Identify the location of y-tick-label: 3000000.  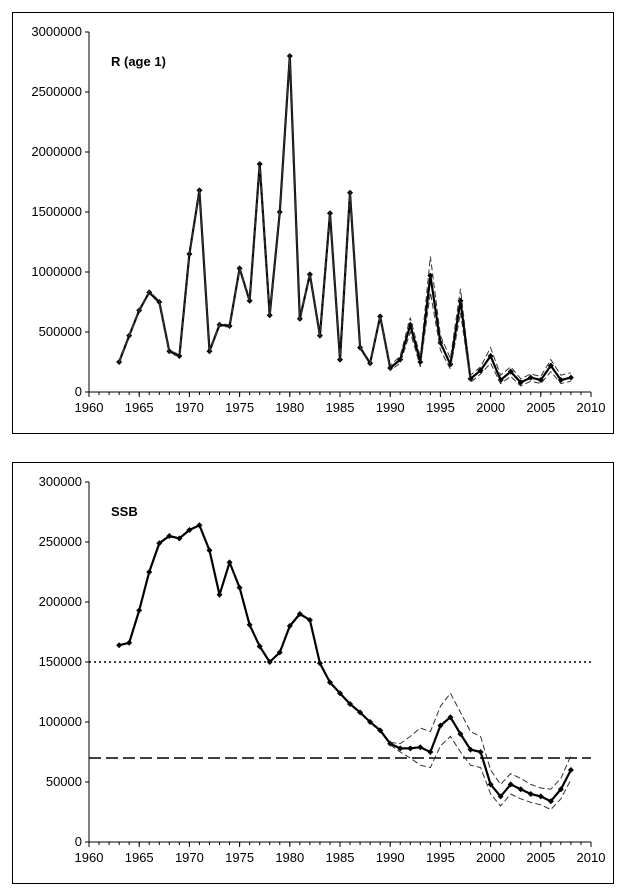
(56, 31).